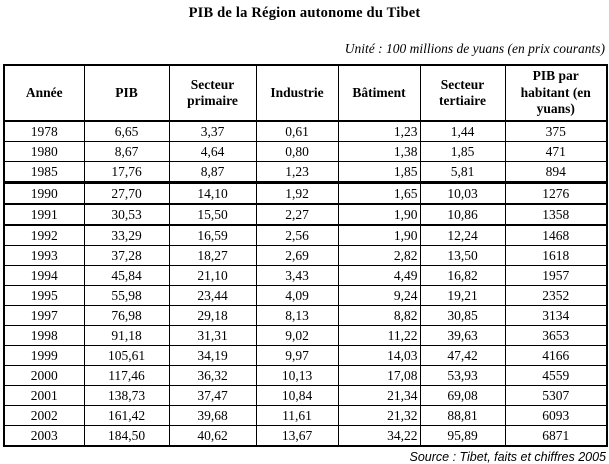 The image size is (609, 464). I want to click on table-row: 2003 184,50 40,62 13,67 34,22 95,89 6871, so click(305, 436).